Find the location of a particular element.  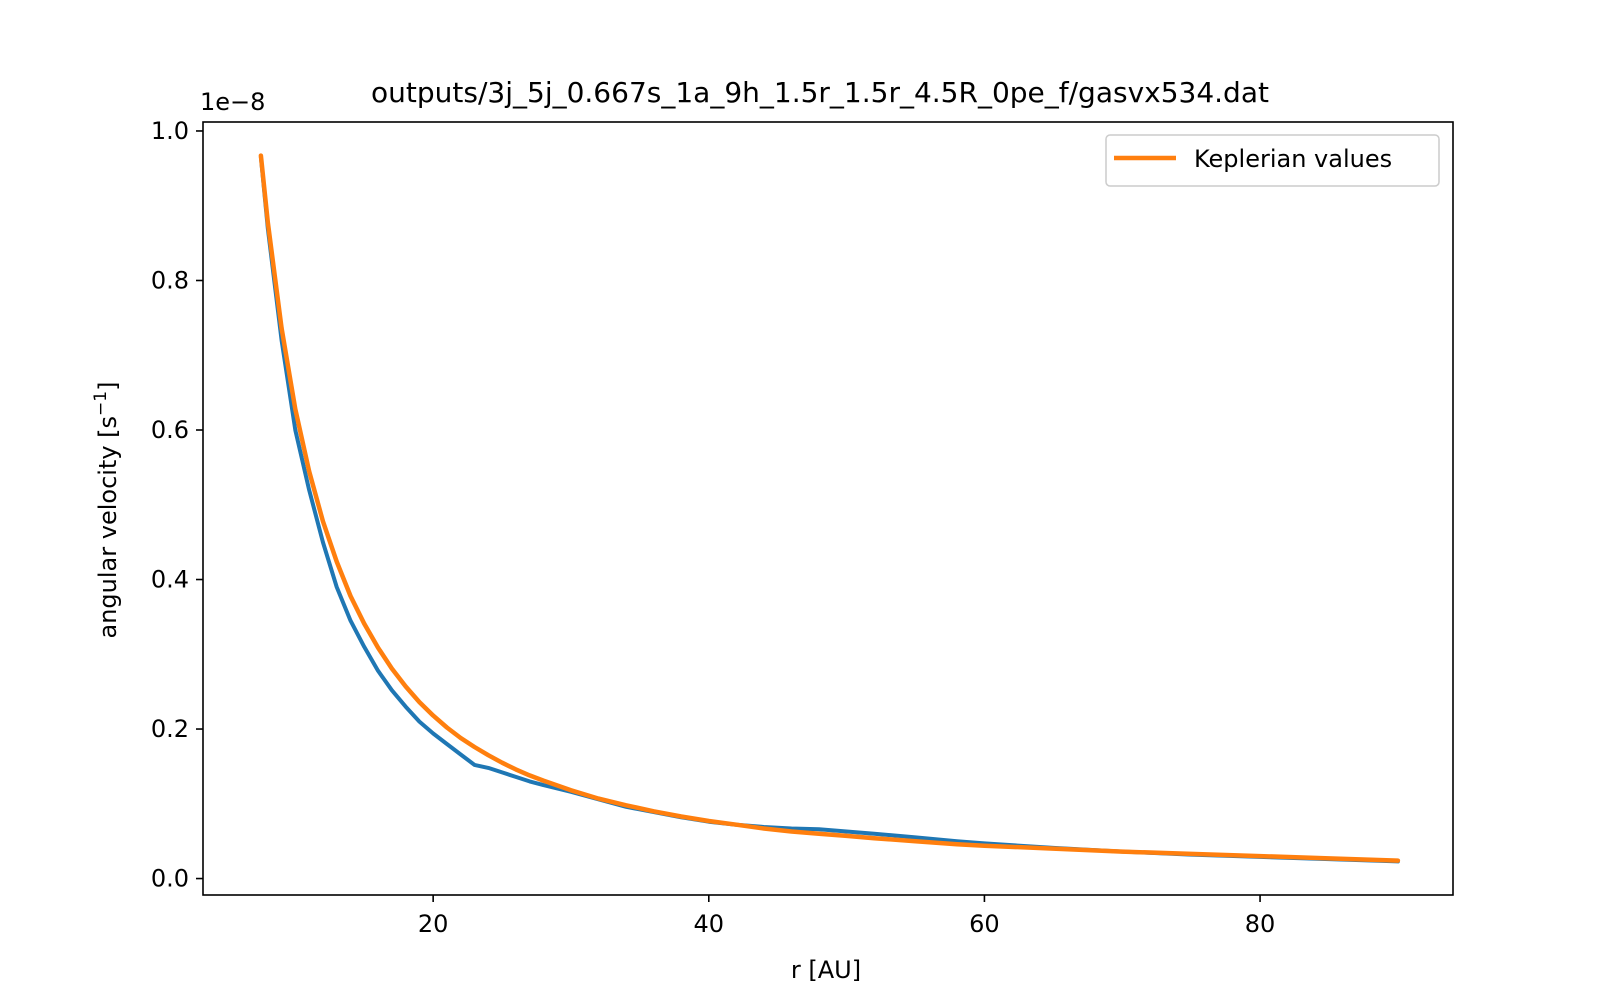

y-tick-label: 0.8 is located at coordinates (170, 280).